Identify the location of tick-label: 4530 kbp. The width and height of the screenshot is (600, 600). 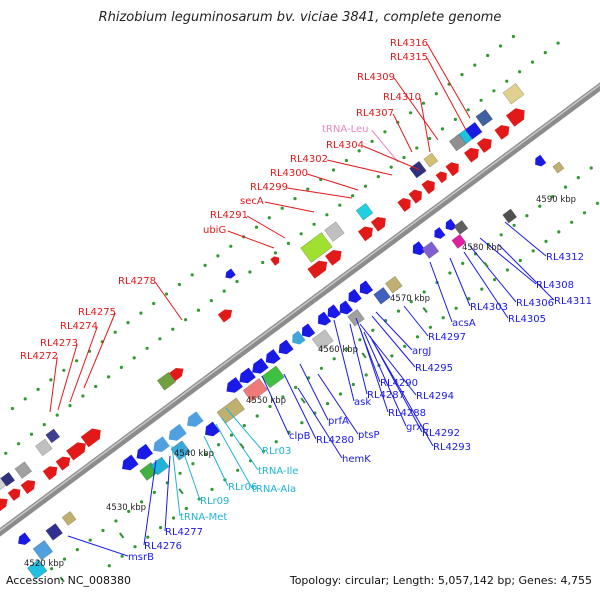
(126, 508).